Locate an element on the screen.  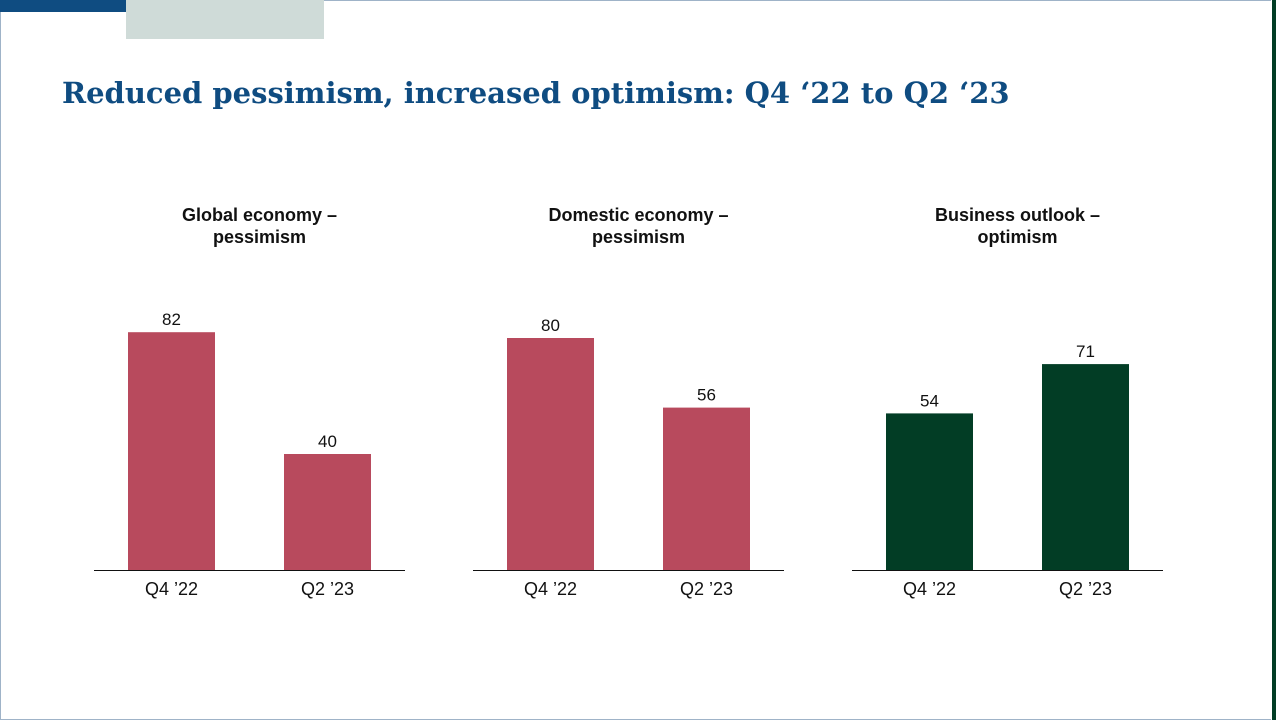
value-label: 71 is located at coordinates (1085, 351).